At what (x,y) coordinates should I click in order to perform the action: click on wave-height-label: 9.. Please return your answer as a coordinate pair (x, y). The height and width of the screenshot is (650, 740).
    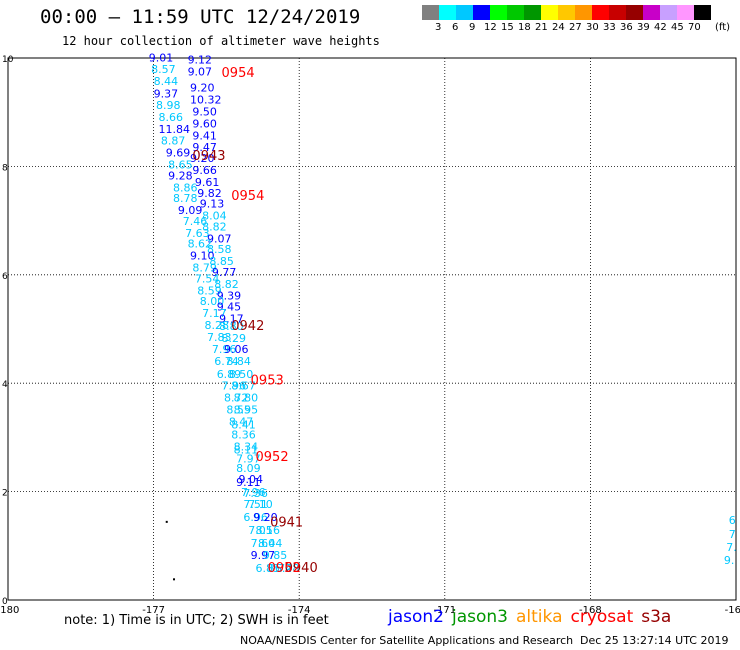
    Looking at the image, I should click on (729, 560).